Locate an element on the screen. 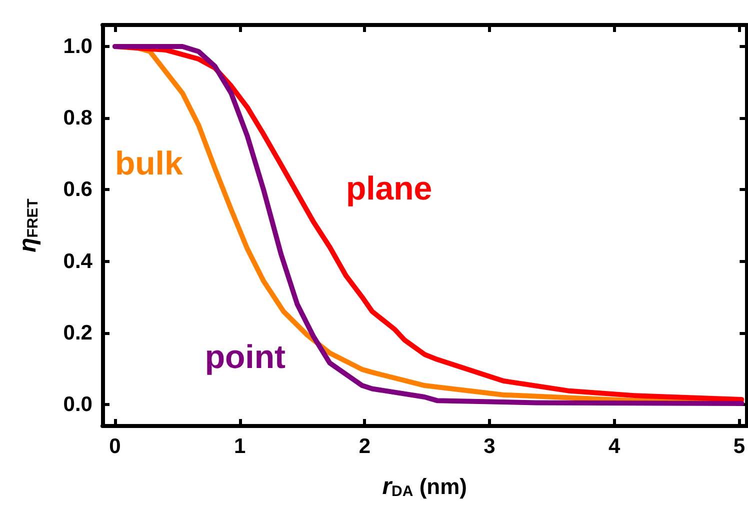 Image resolution: width=748 pixels, height=509 pixels. y-tick-label: 0.2 is located at coordinates (77, 332).